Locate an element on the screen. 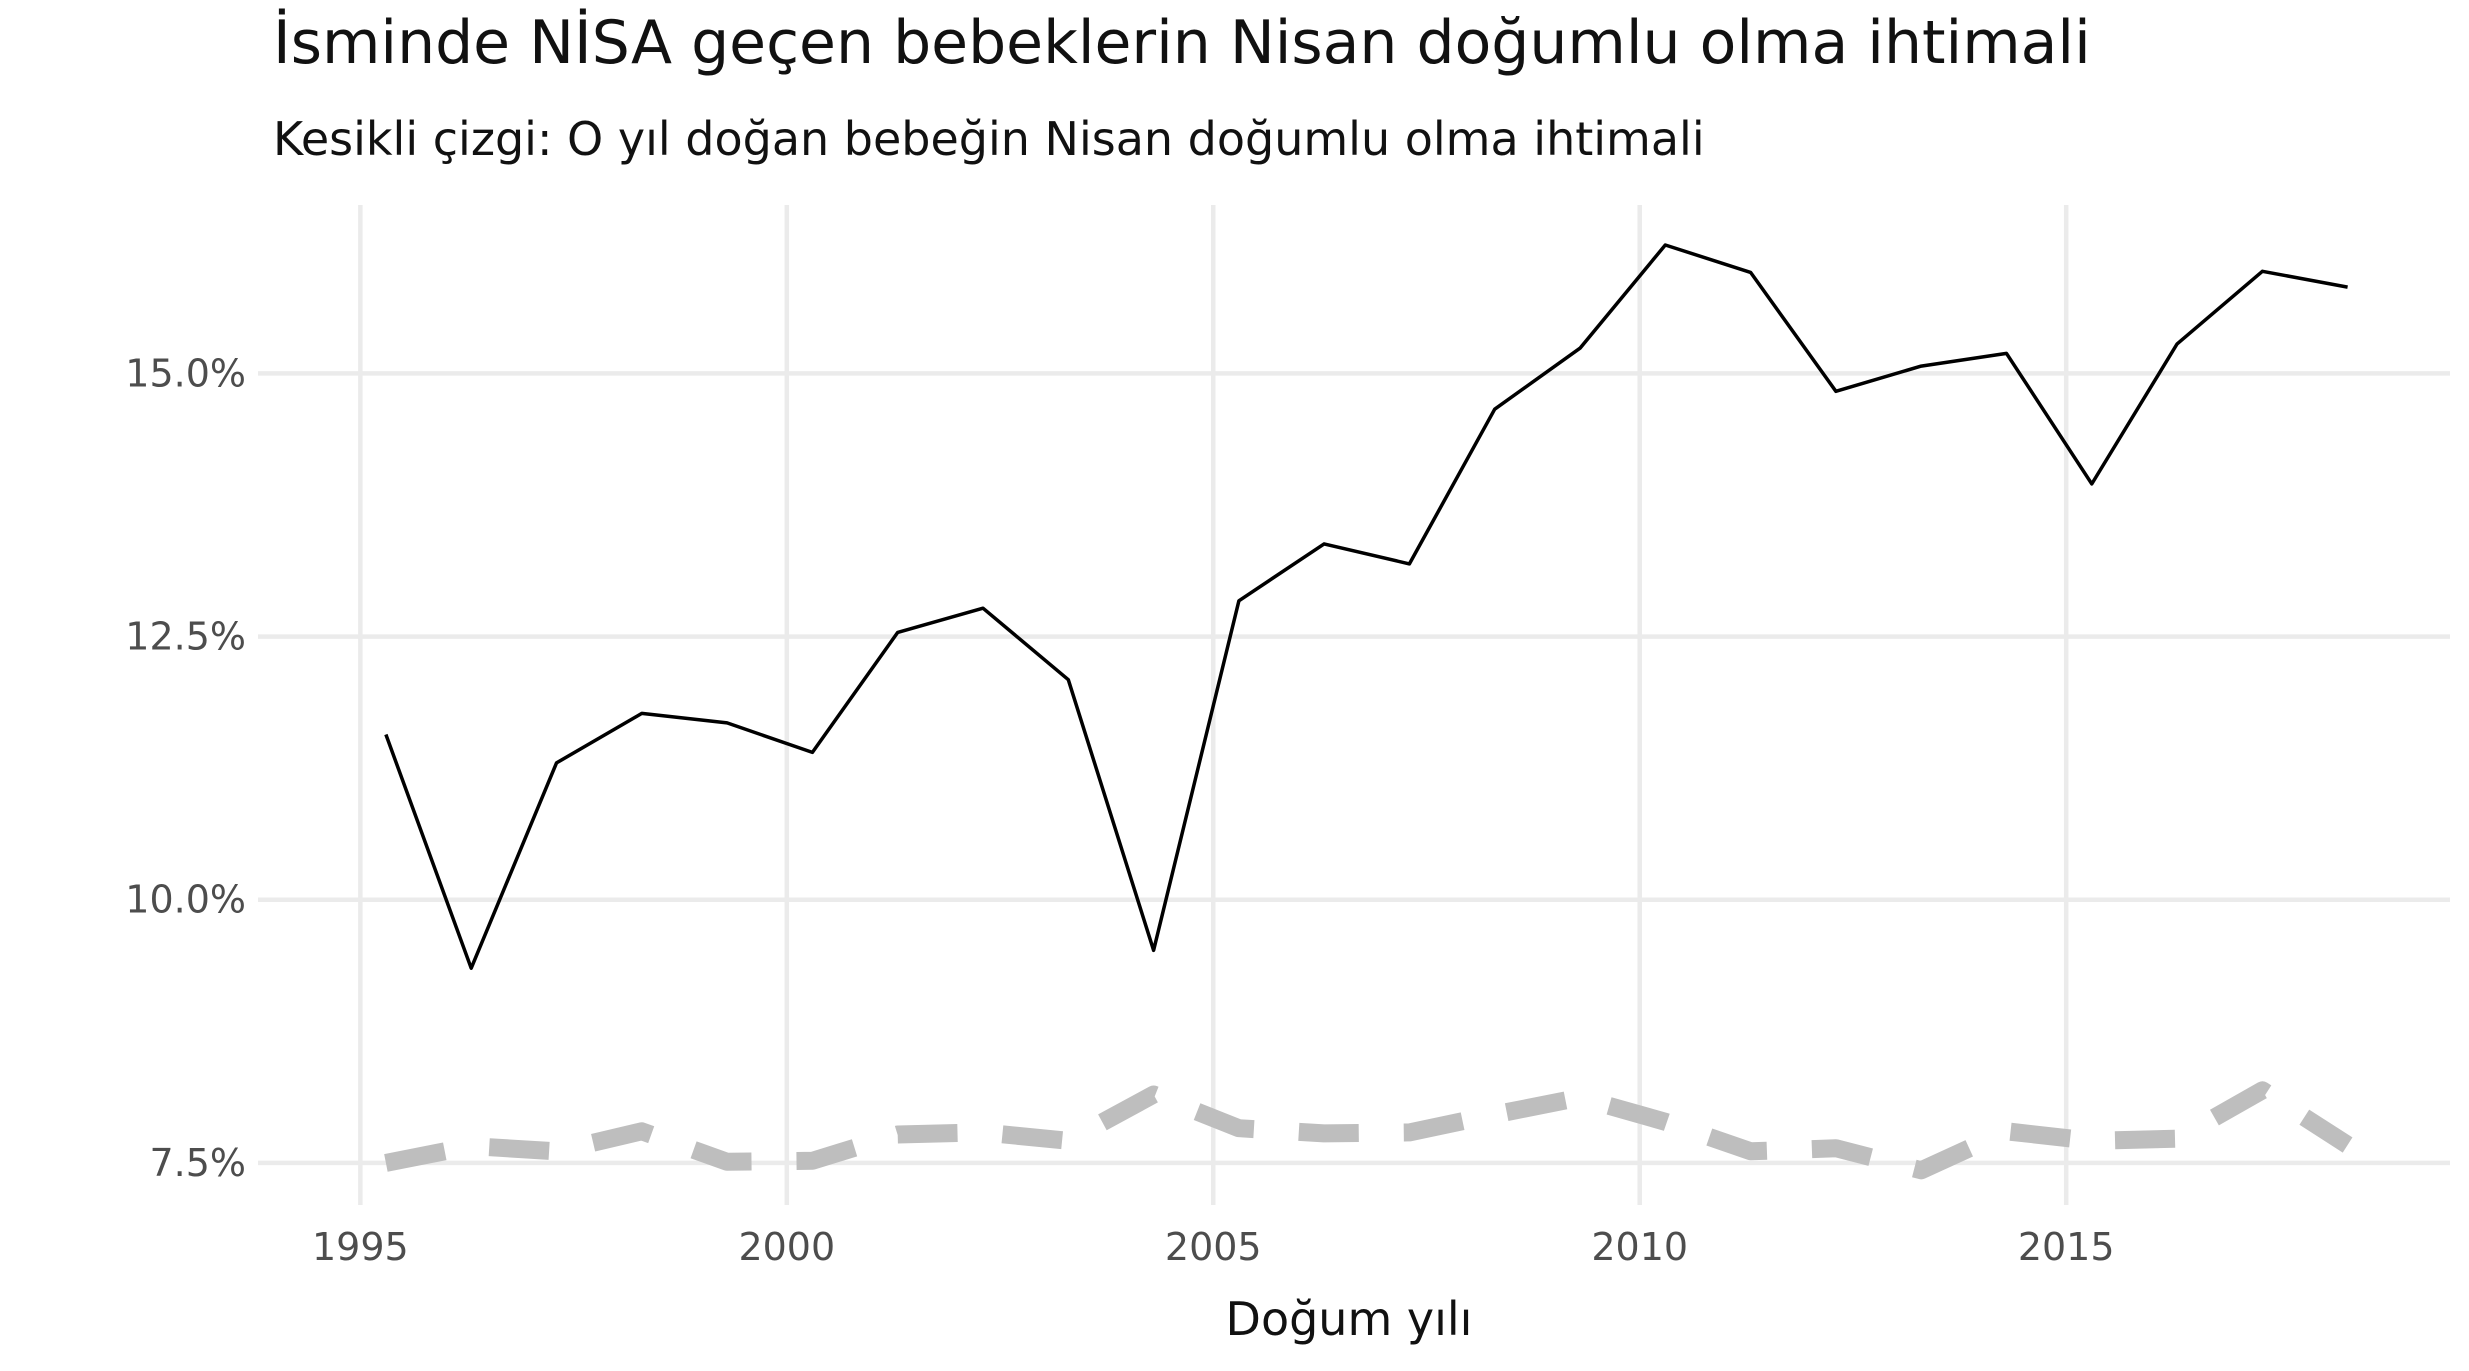  y-tick-label: 7.5% is located at coordinates (197, 1163).